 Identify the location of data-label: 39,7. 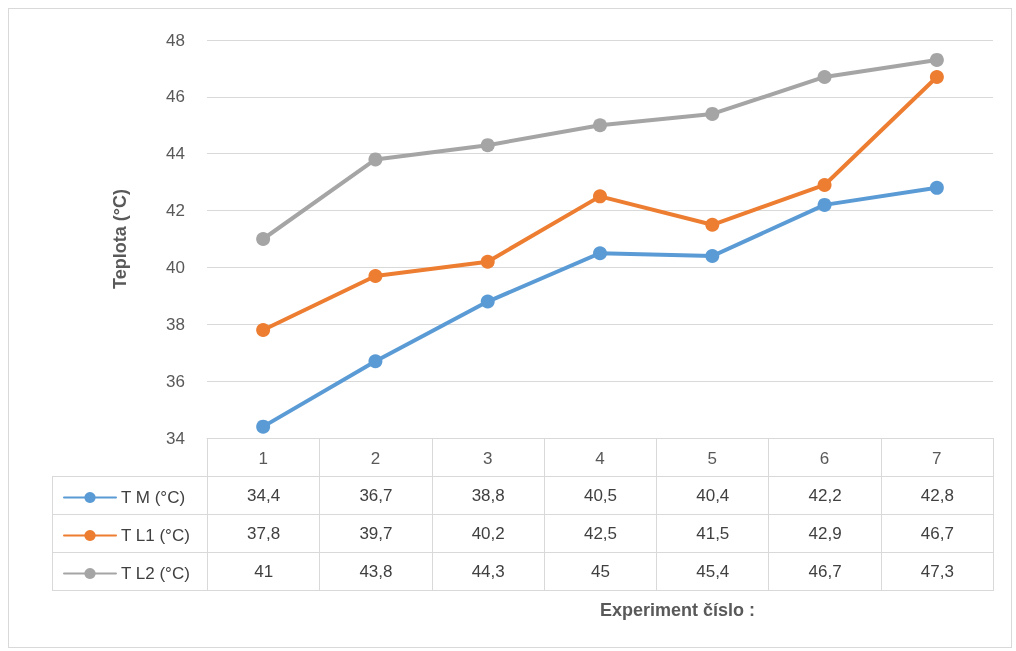
(376, 533).